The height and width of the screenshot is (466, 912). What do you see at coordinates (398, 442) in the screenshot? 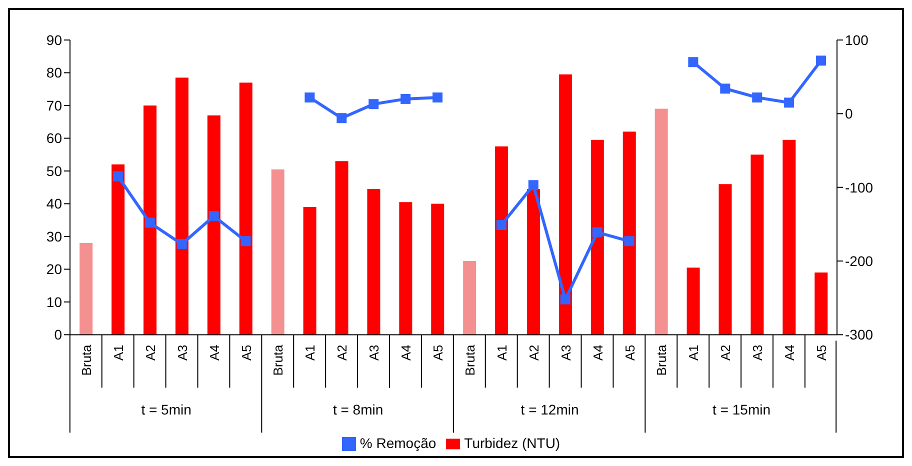
I see `legend-label: % Remoção` at bounding box center [398, 442].